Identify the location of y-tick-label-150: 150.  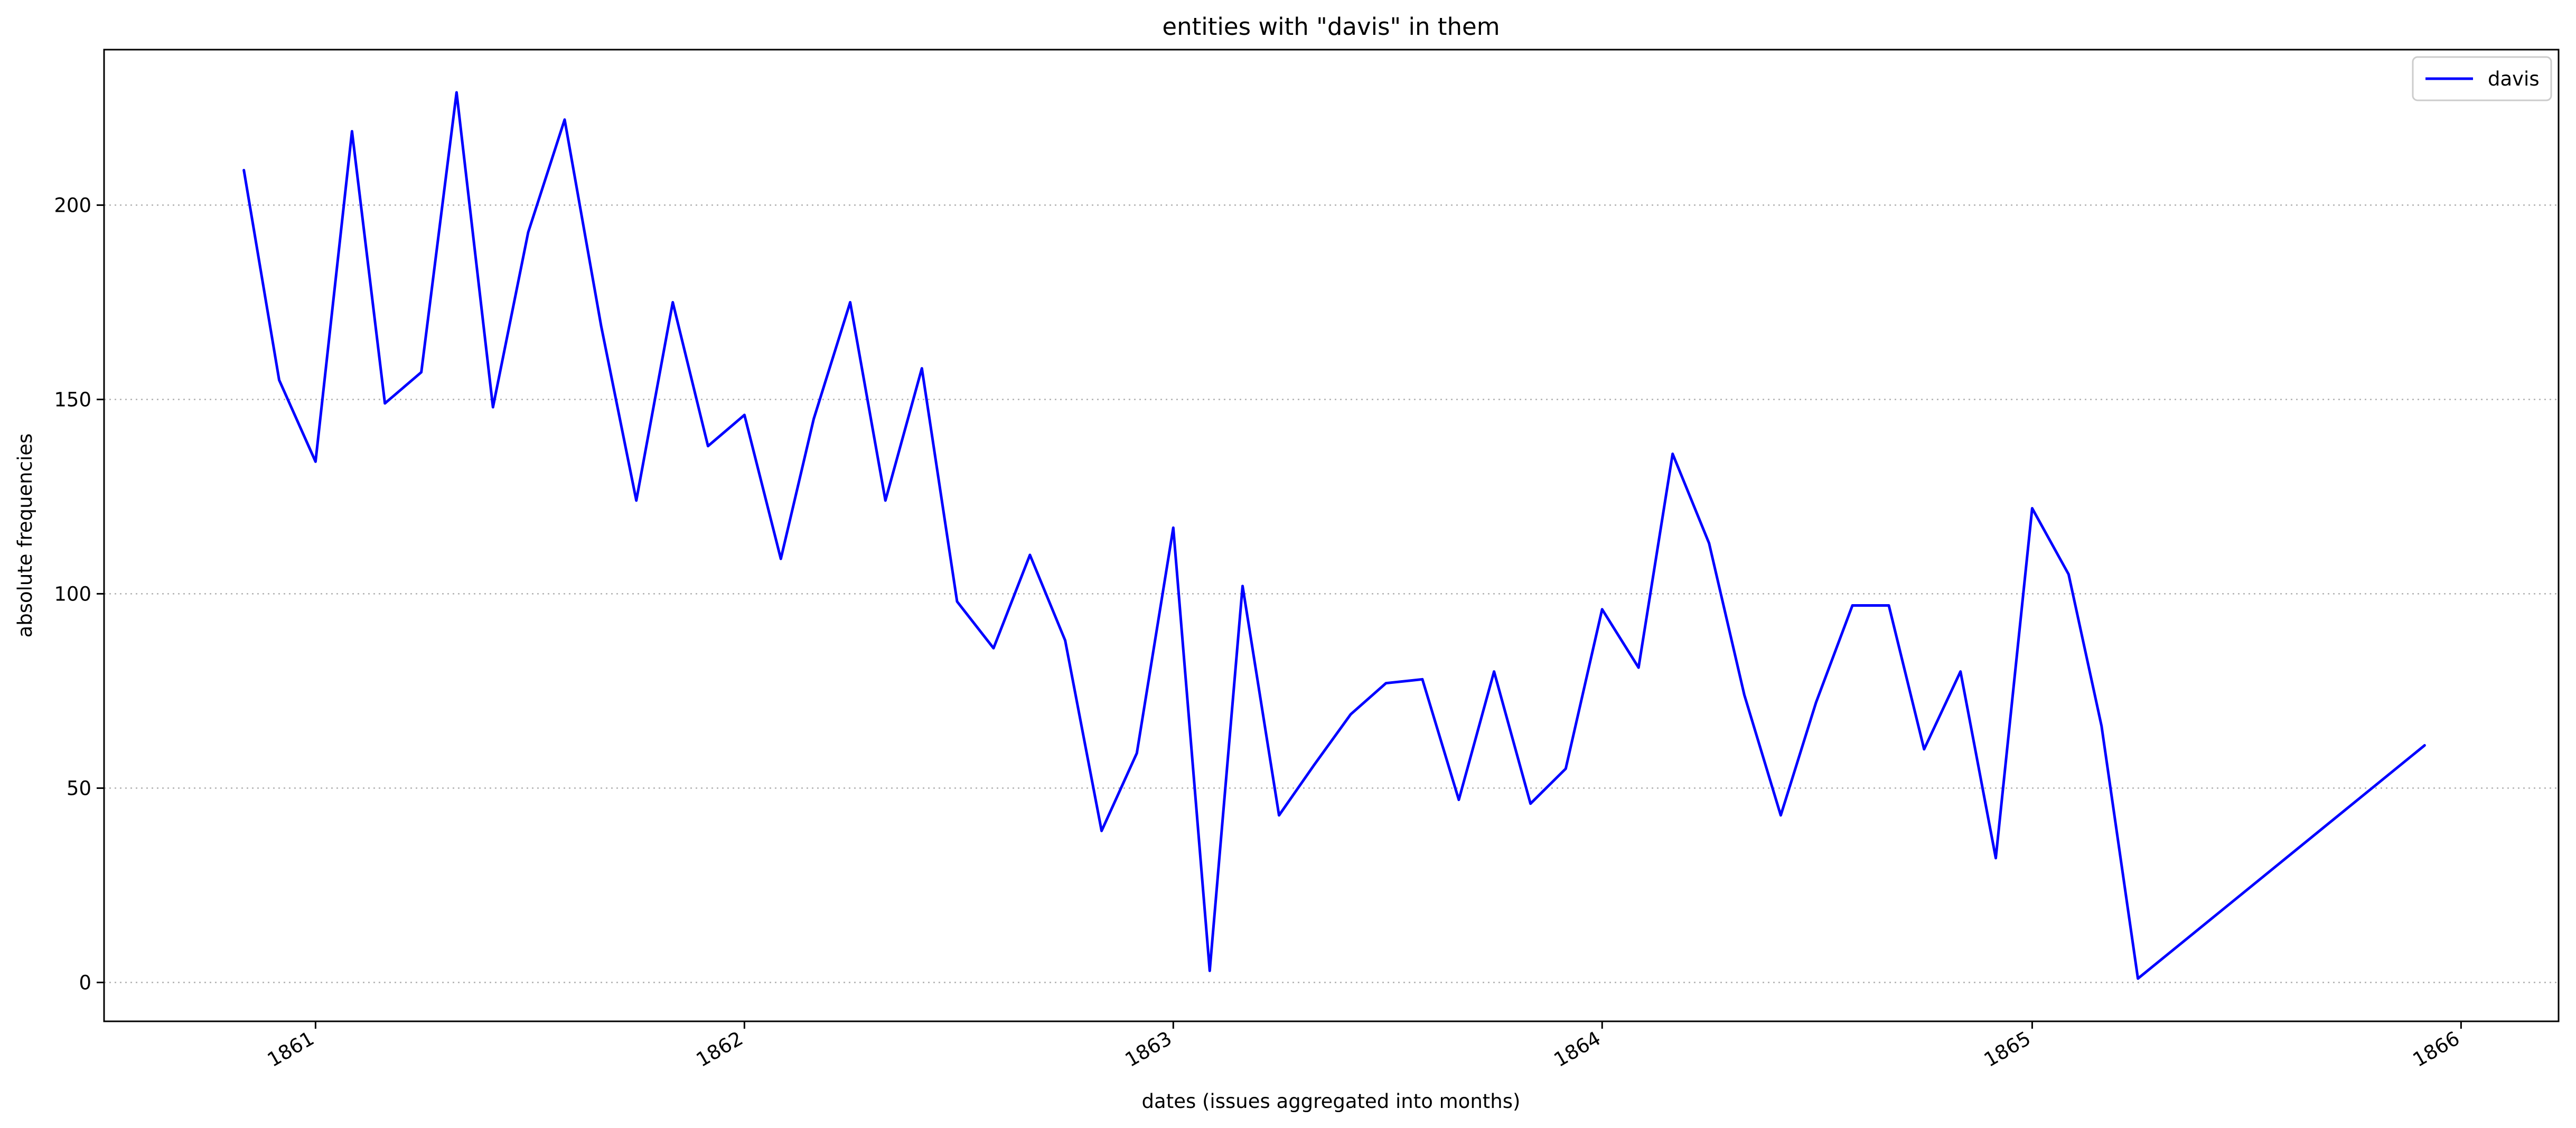
(72, 399).